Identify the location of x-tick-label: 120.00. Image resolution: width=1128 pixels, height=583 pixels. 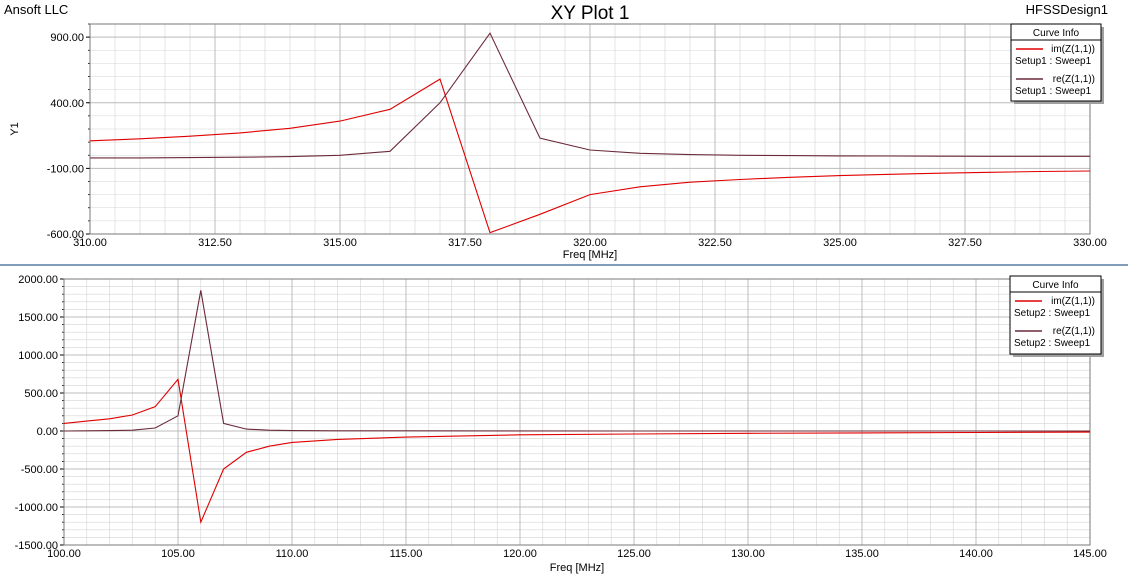
(520, 554).